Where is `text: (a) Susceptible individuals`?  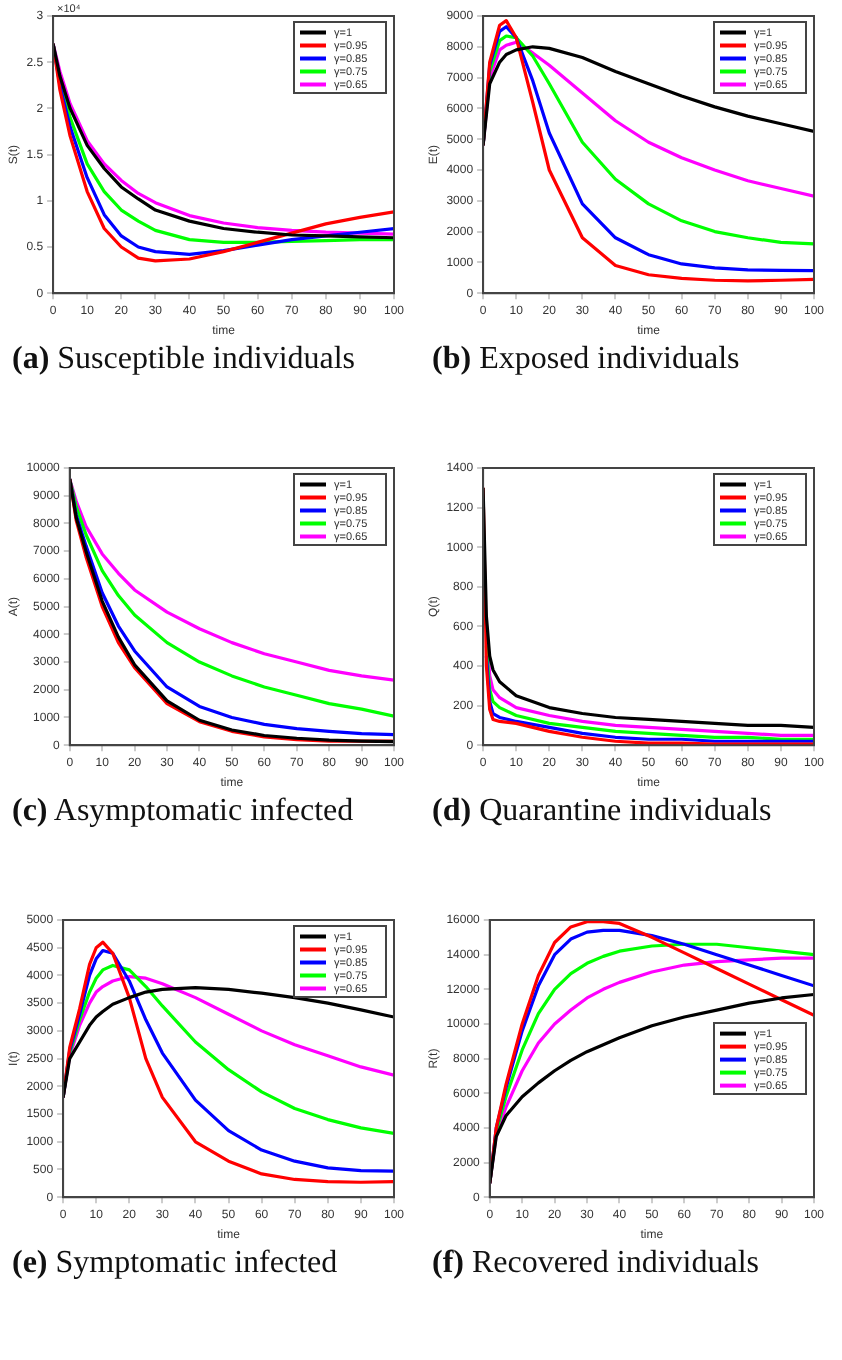 text: (a) Susceptible individuals is located at coordinates (185, 359).